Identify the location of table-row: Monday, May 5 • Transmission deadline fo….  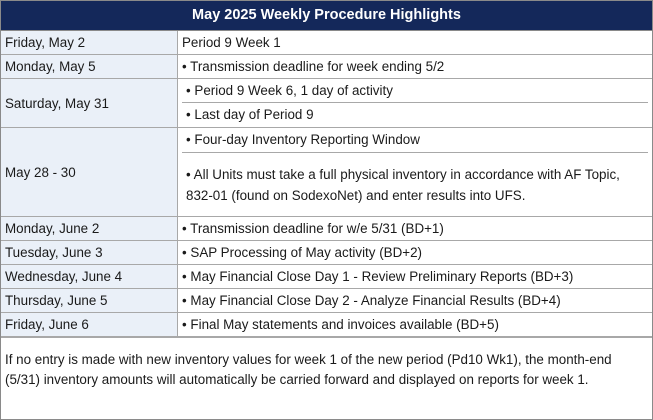
(326, 66).